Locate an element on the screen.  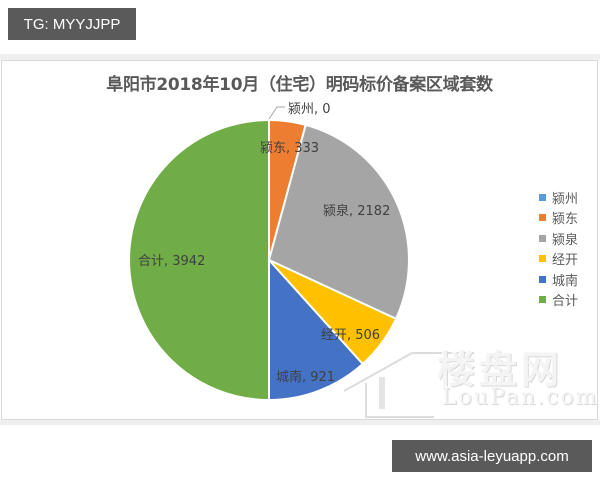
frame-top-band is located at coordinates (300, 57).